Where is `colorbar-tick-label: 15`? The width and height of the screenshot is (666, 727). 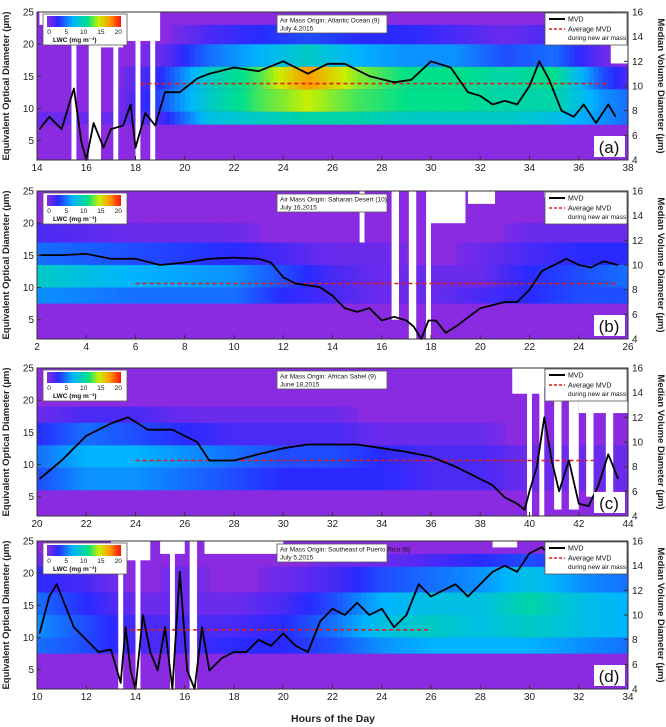 colorbar-tick-label: 15 is located at coordinates (101, 388).